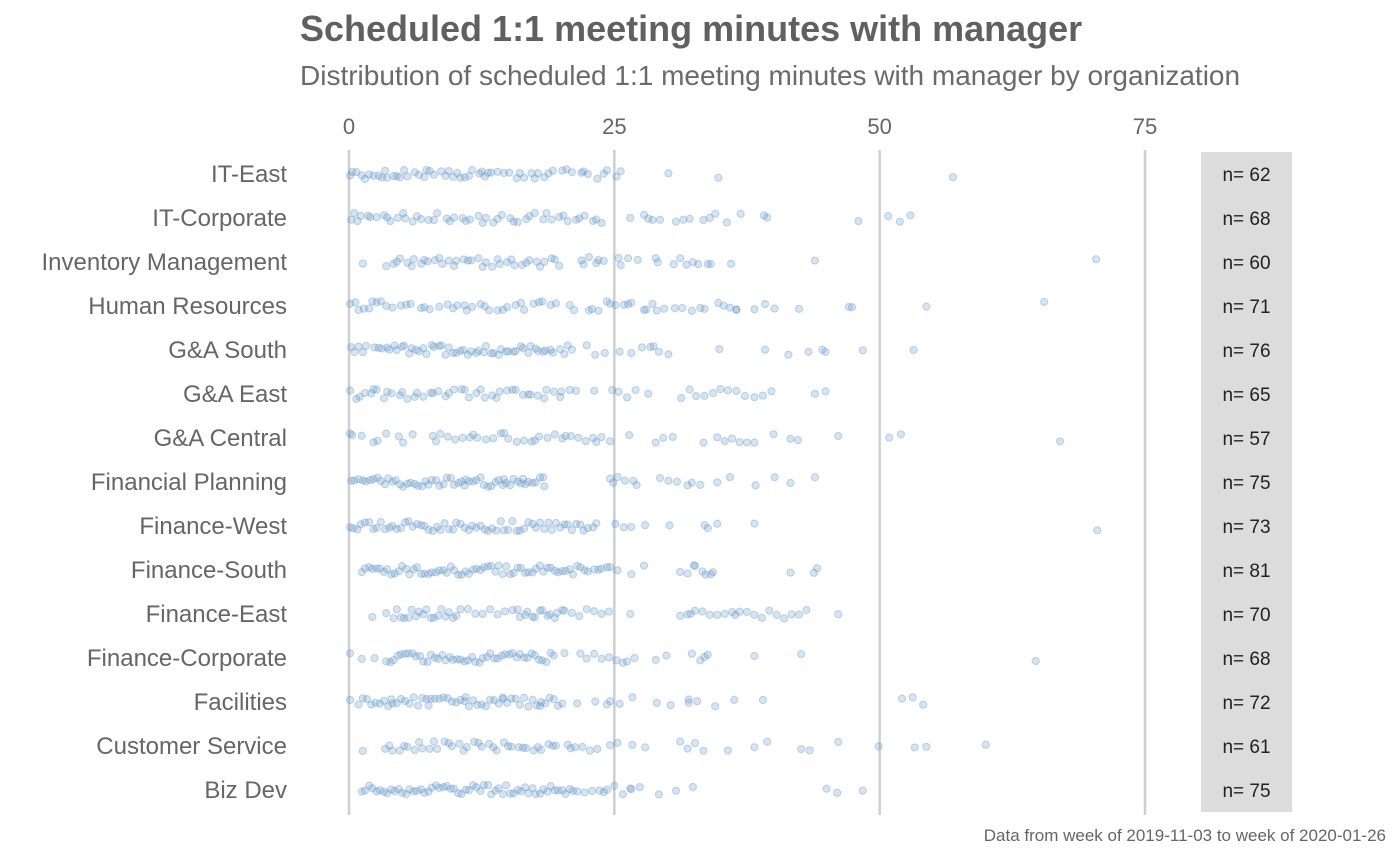 The height and width of the screenshot is (866, 1400). Describe the element at coordinates (614, 126) in the screenshot. I see `x-tick-label: 25` at that location.